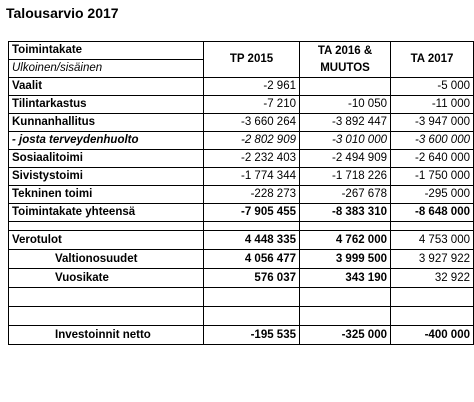  Describe the element at coordinates (432, 212) in the screenshot. I see `cell-ta2017: -8 648 000` at that location.